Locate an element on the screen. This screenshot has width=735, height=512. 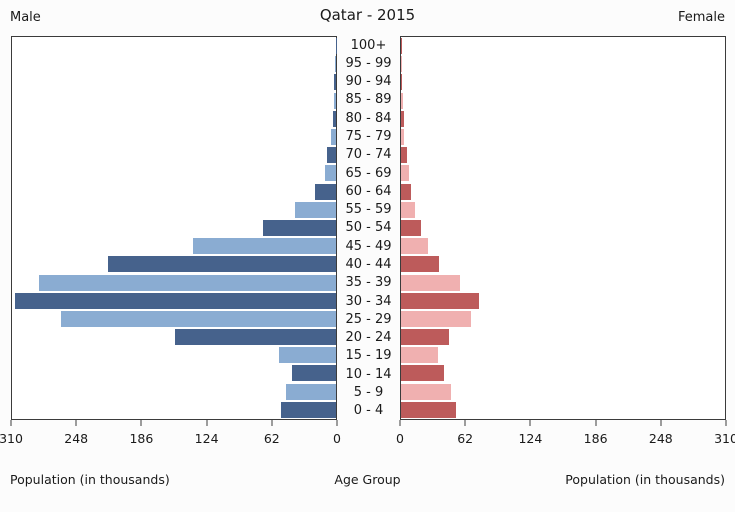
x-axis-tick-label: 310 is located at coordinates (724, 438).